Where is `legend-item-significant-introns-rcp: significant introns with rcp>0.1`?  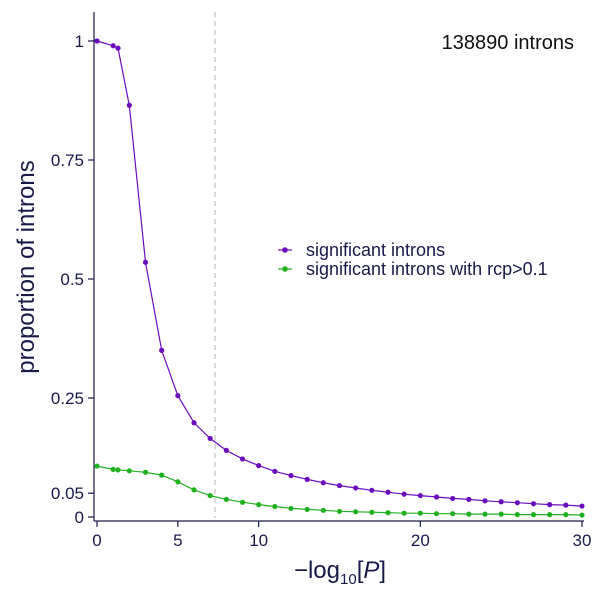
legend-item-significant-introns-rcp: significant introns with rcp>0.1 is located at coordinates (413, 269).